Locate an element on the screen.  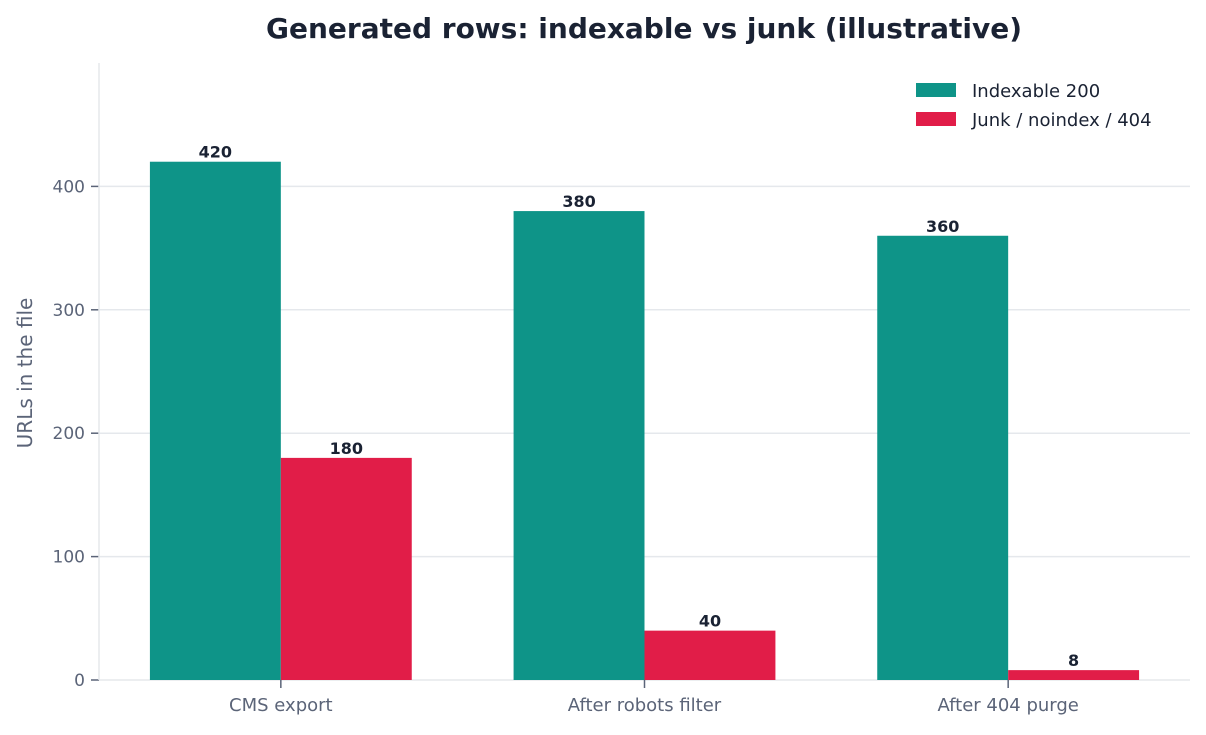
x-tick-label: CMS export is located at coordinates (281, 705).